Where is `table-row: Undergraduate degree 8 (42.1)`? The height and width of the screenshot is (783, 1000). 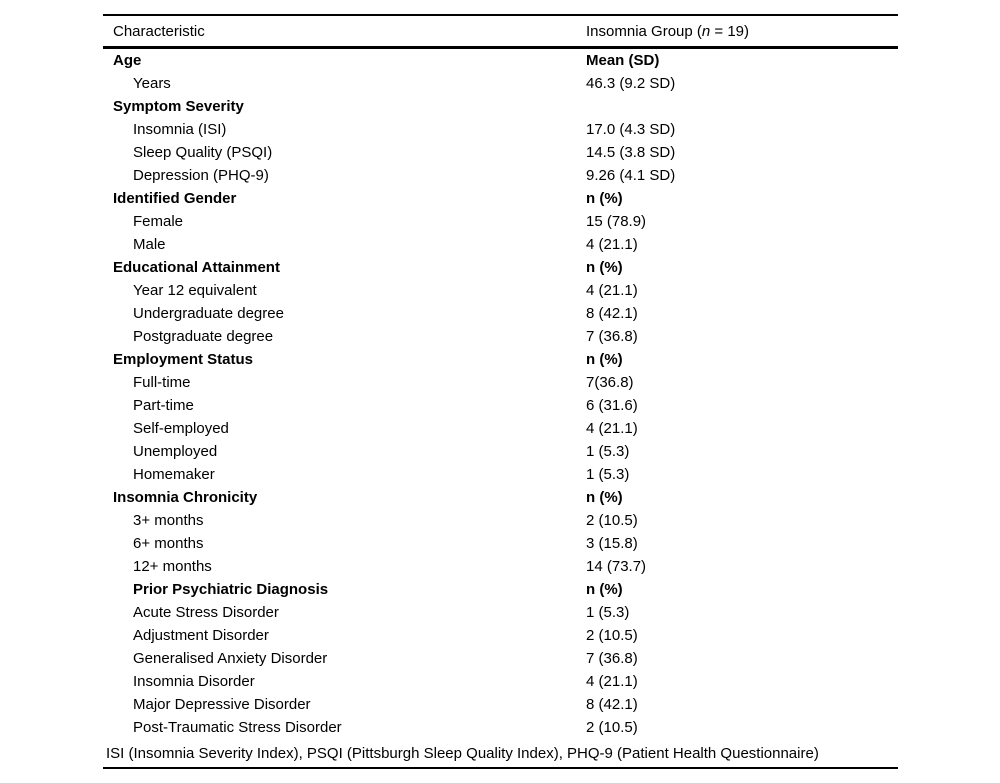 table-row: Undergraduate degree 8 (42.1) is located at coordinates (500, 313).